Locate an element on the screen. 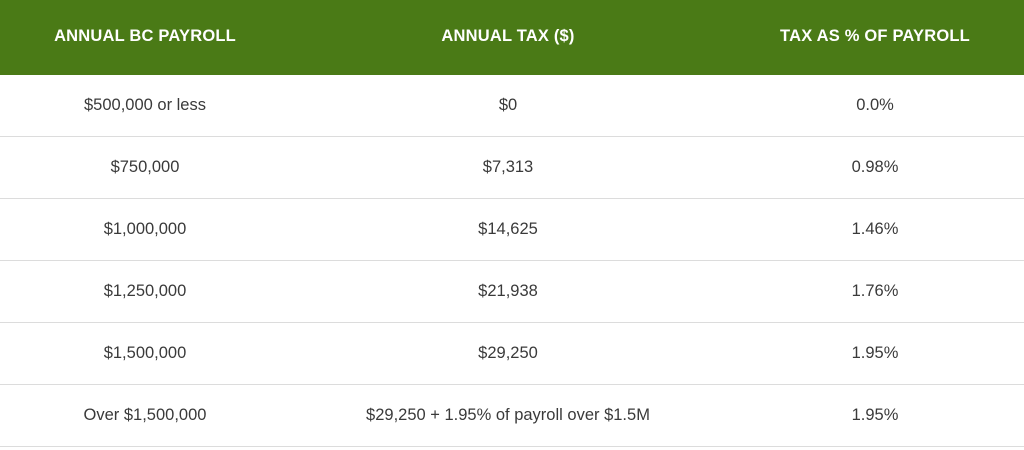  table-row: $750,000 $7,313 0.98% is located at coordinates (512, 168).